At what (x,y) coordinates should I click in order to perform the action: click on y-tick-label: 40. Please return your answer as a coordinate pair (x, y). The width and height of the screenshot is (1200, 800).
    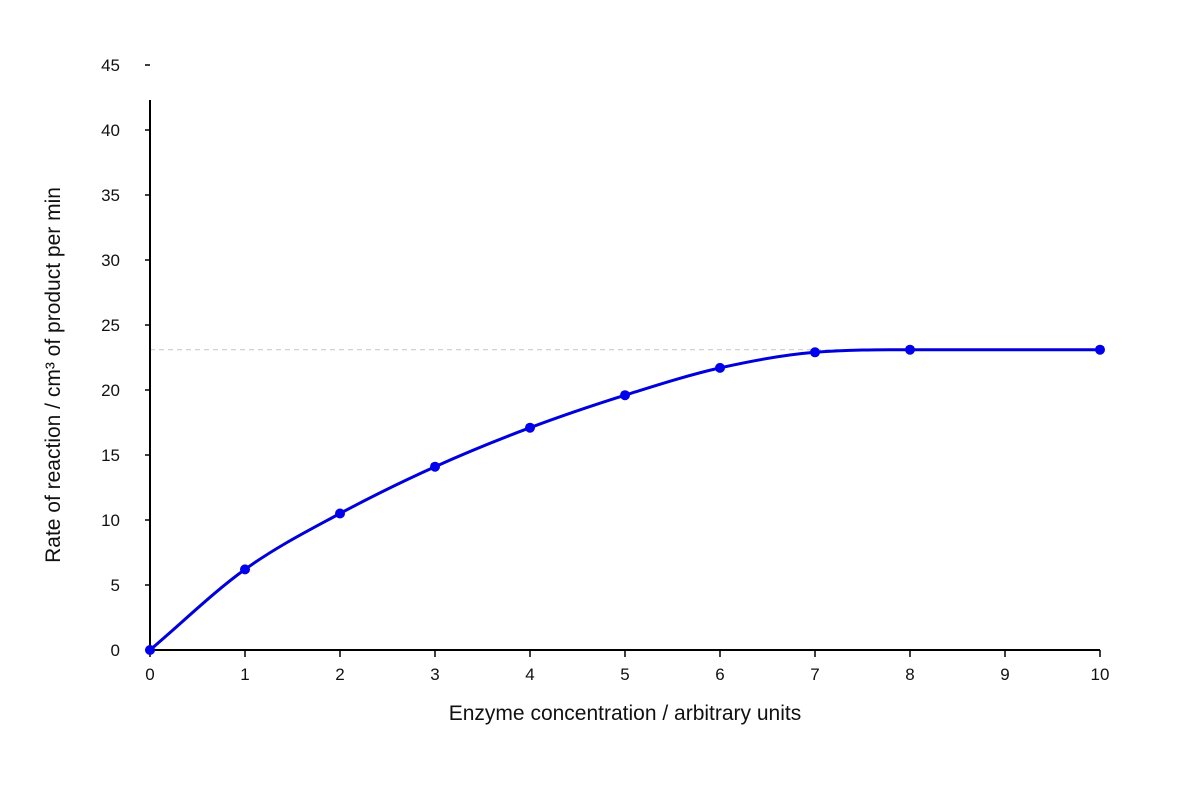
    Looking at the image, I should click on (110, 130).